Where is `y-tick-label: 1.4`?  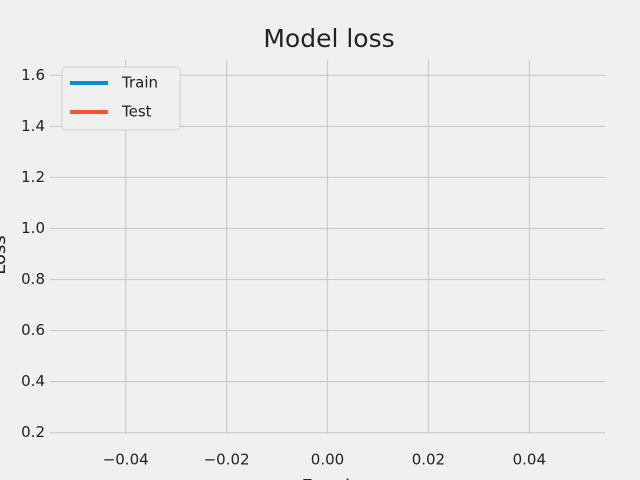
y-tick-label: 1.4 is located at coordinates (33, 126).